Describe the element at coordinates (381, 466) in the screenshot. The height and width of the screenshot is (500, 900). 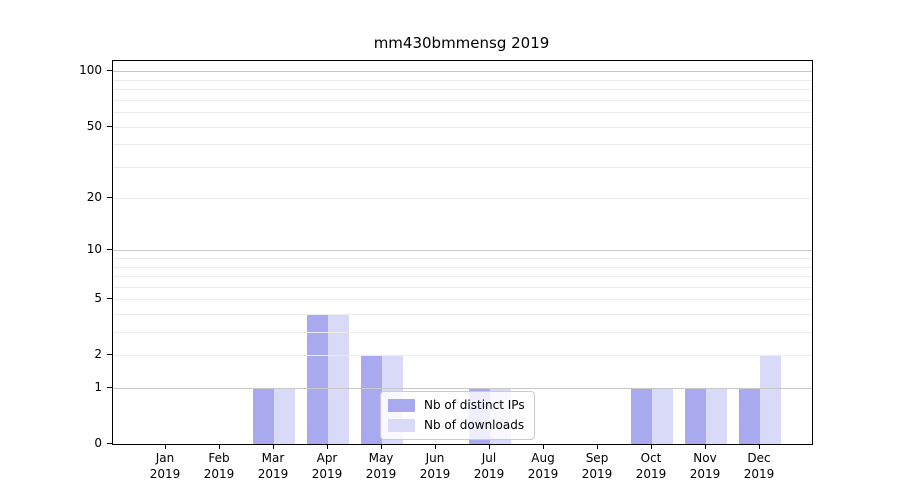
I see `x-tick-label-may: May 2019` at that location.